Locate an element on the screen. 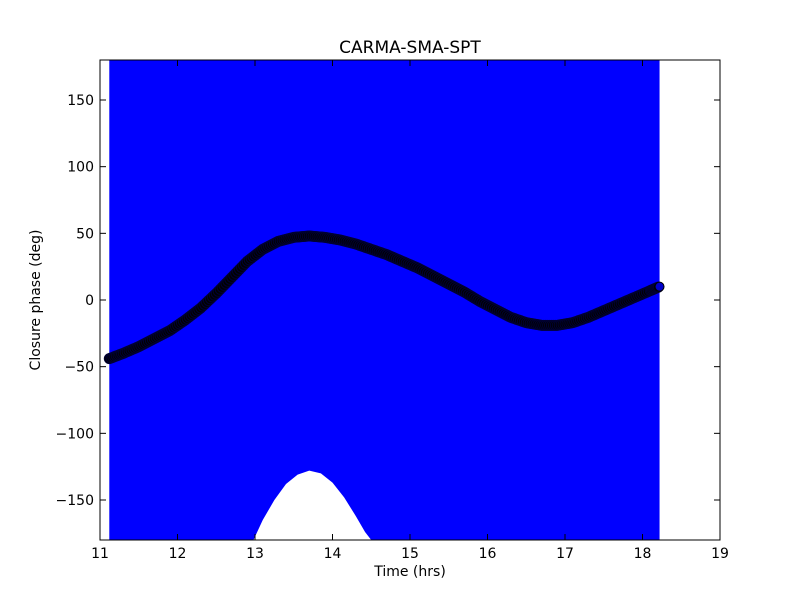 This screenshot has width=800, height=600. y-tick-label: −100 is located at coordinates (75, 434).